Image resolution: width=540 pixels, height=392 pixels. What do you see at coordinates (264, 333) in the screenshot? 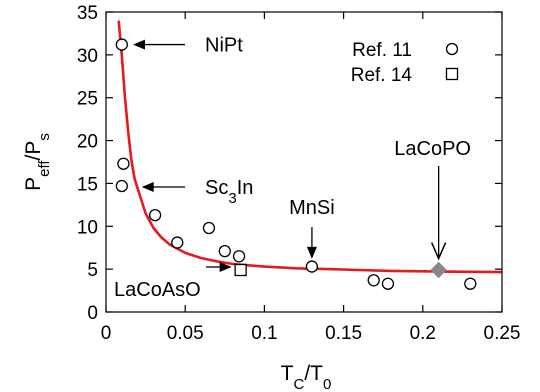
I see `x-tick-label: 0.1` at bounding box center [264, 333].